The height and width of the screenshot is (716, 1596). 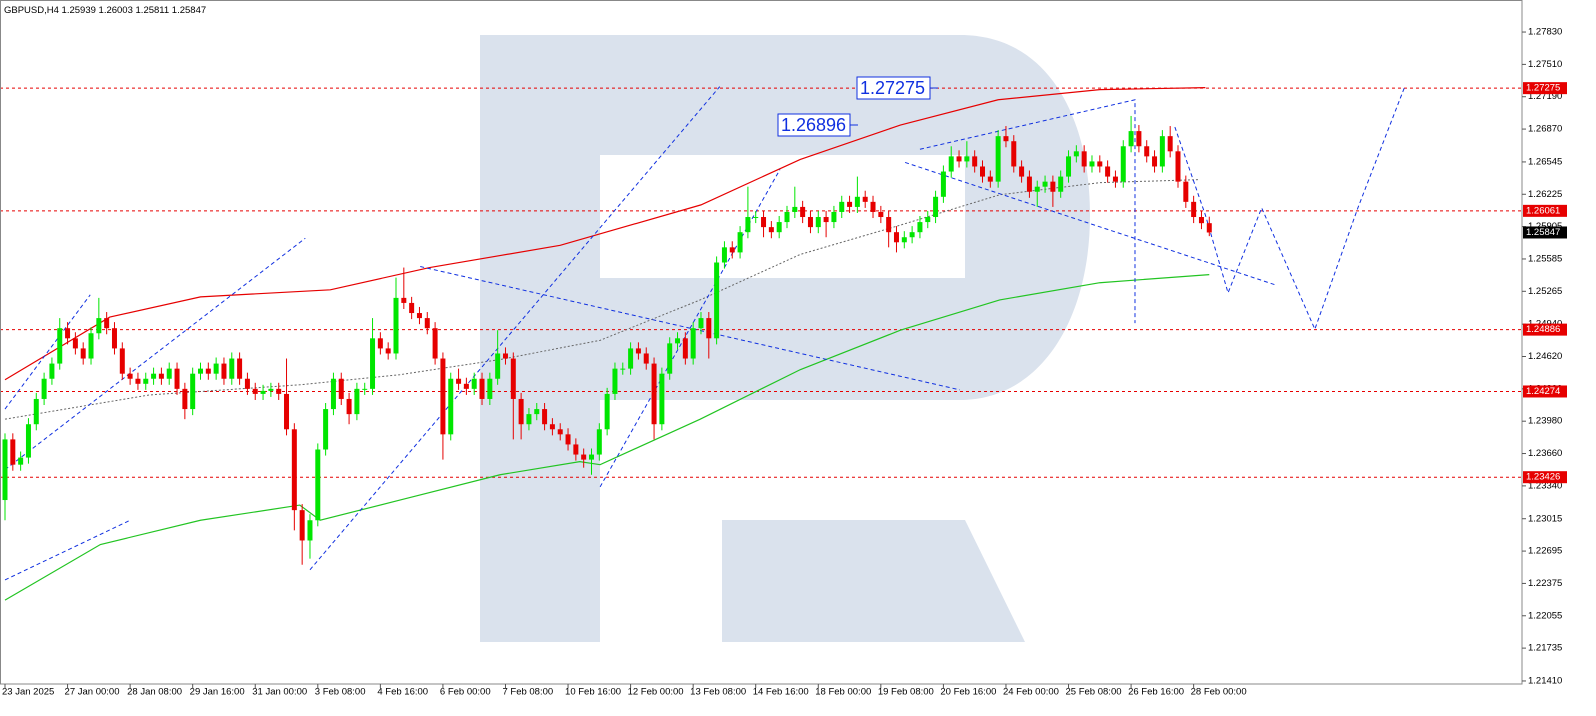 I want to click on level-label: 1.26061, so click(x=1543, y=210).